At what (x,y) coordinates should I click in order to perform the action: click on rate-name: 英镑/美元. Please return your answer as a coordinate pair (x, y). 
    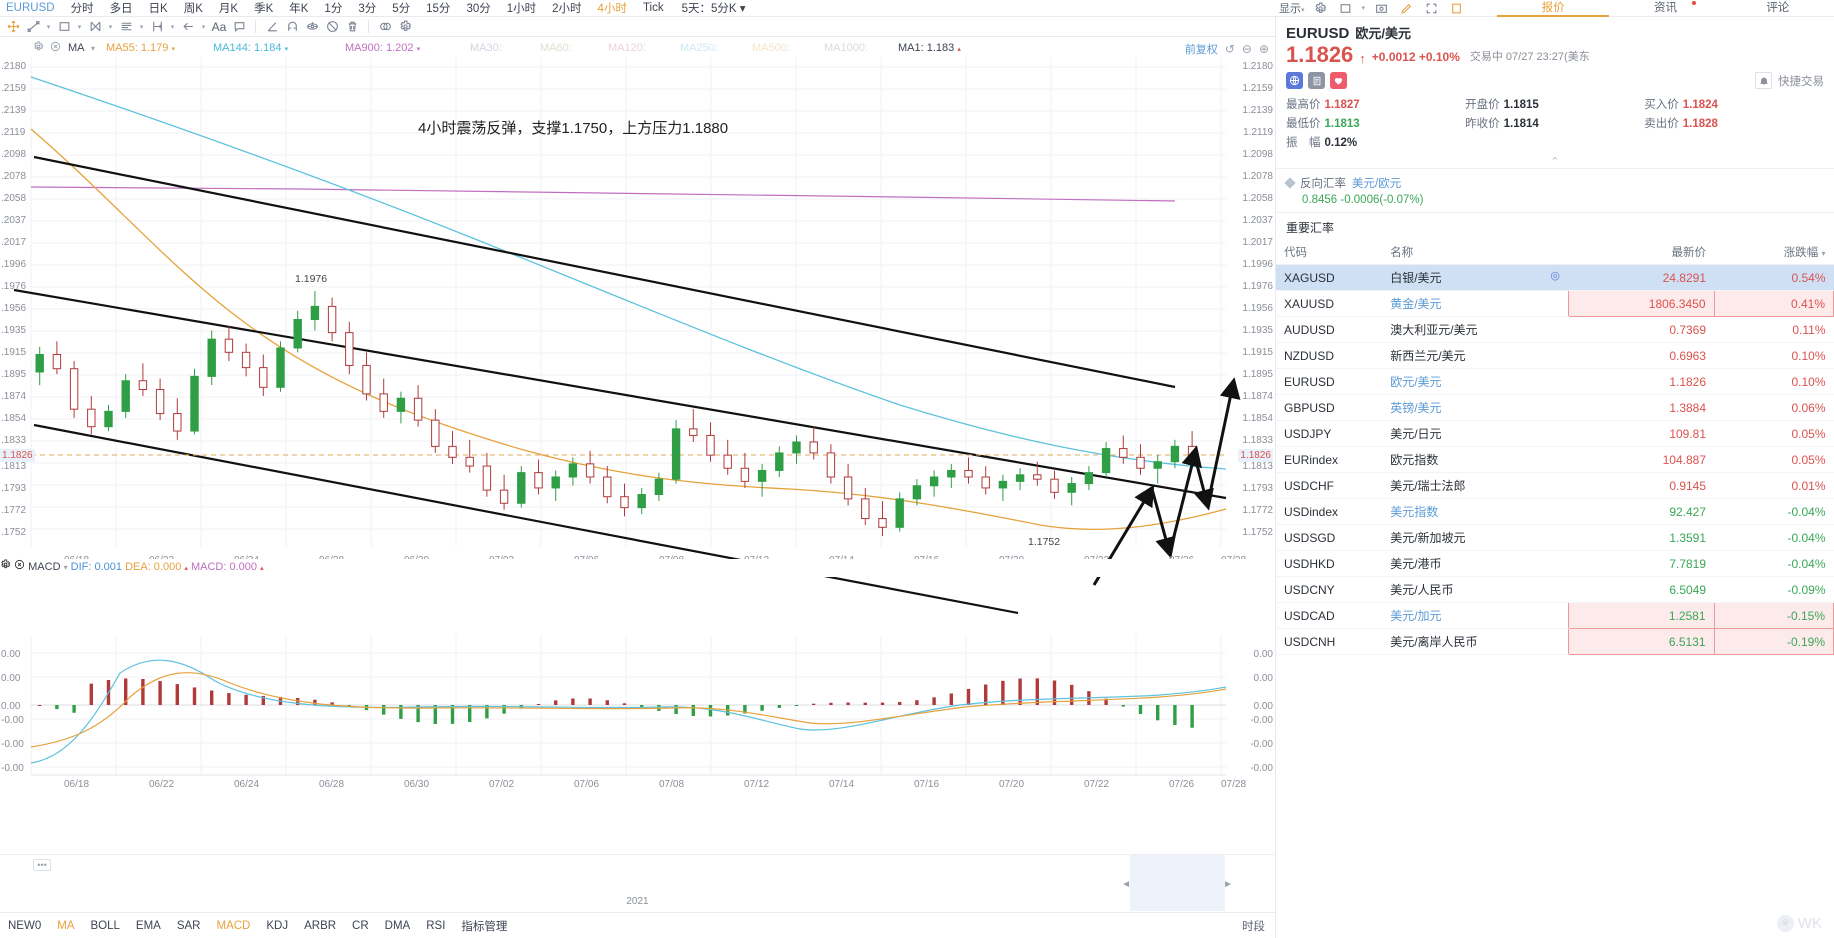
    Looking at the image, I should click on (1475, 407).